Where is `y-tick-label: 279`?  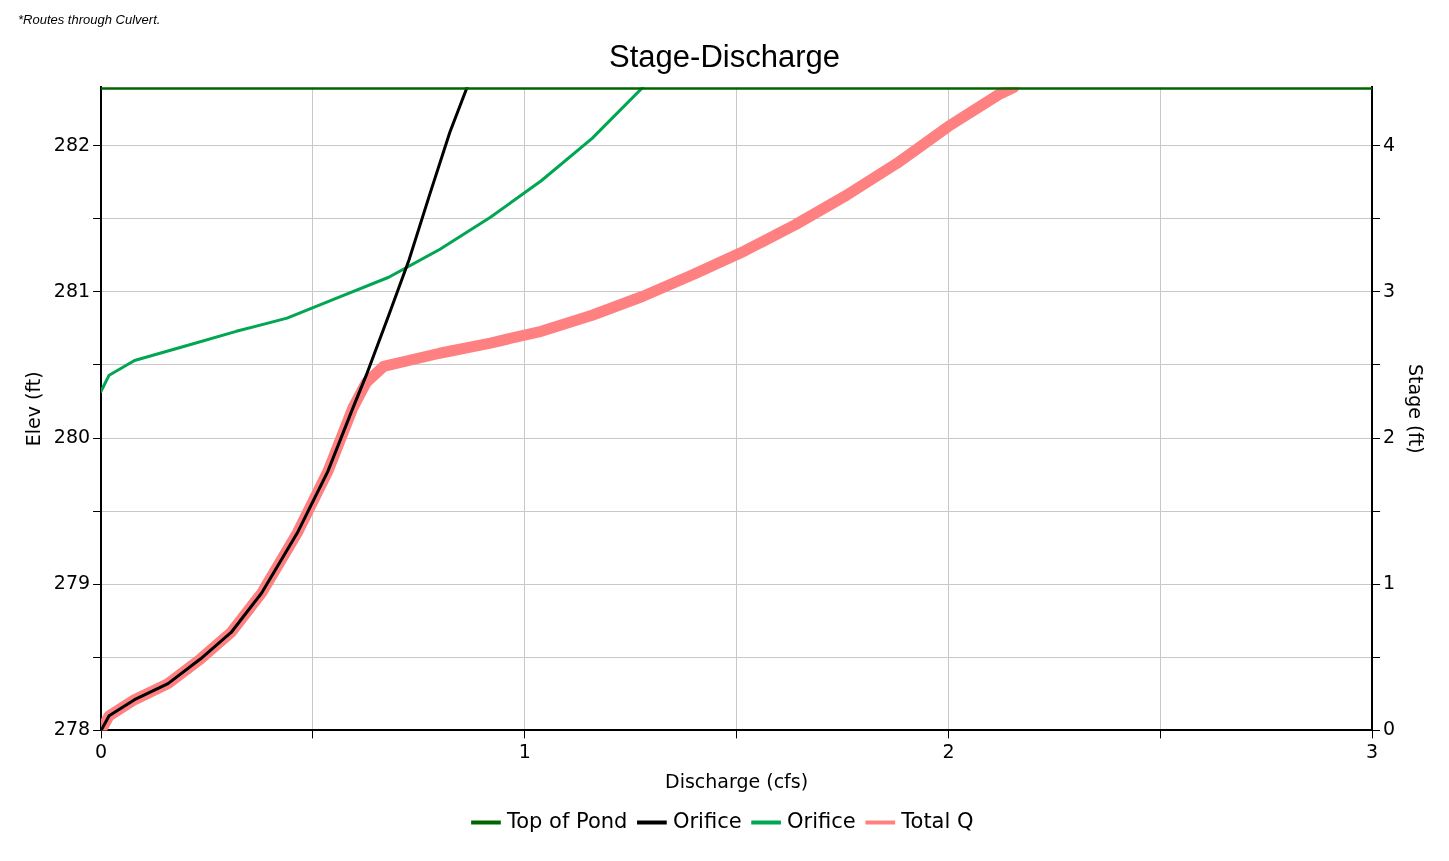
y-tick-label: 279 is located at coordinates (72, 582).